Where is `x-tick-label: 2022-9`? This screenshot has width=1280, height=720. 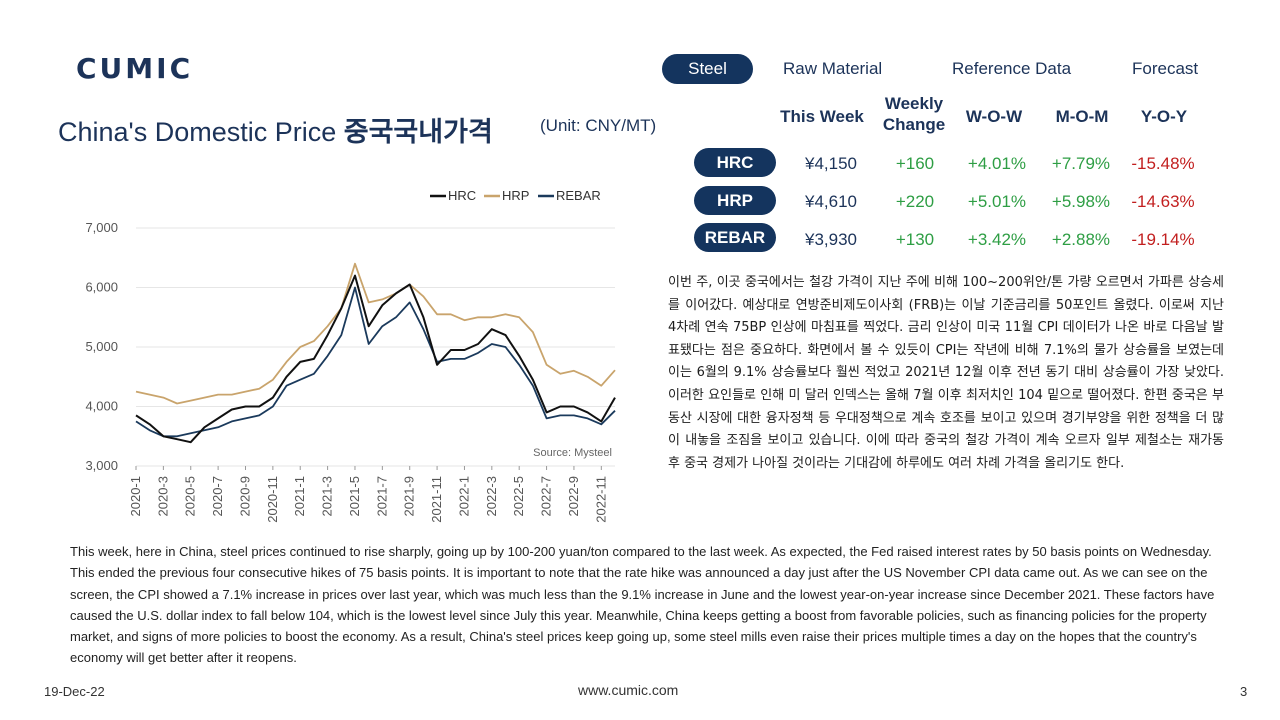 x-tick-label: 2022-9 is located at coordinates (573, 496).